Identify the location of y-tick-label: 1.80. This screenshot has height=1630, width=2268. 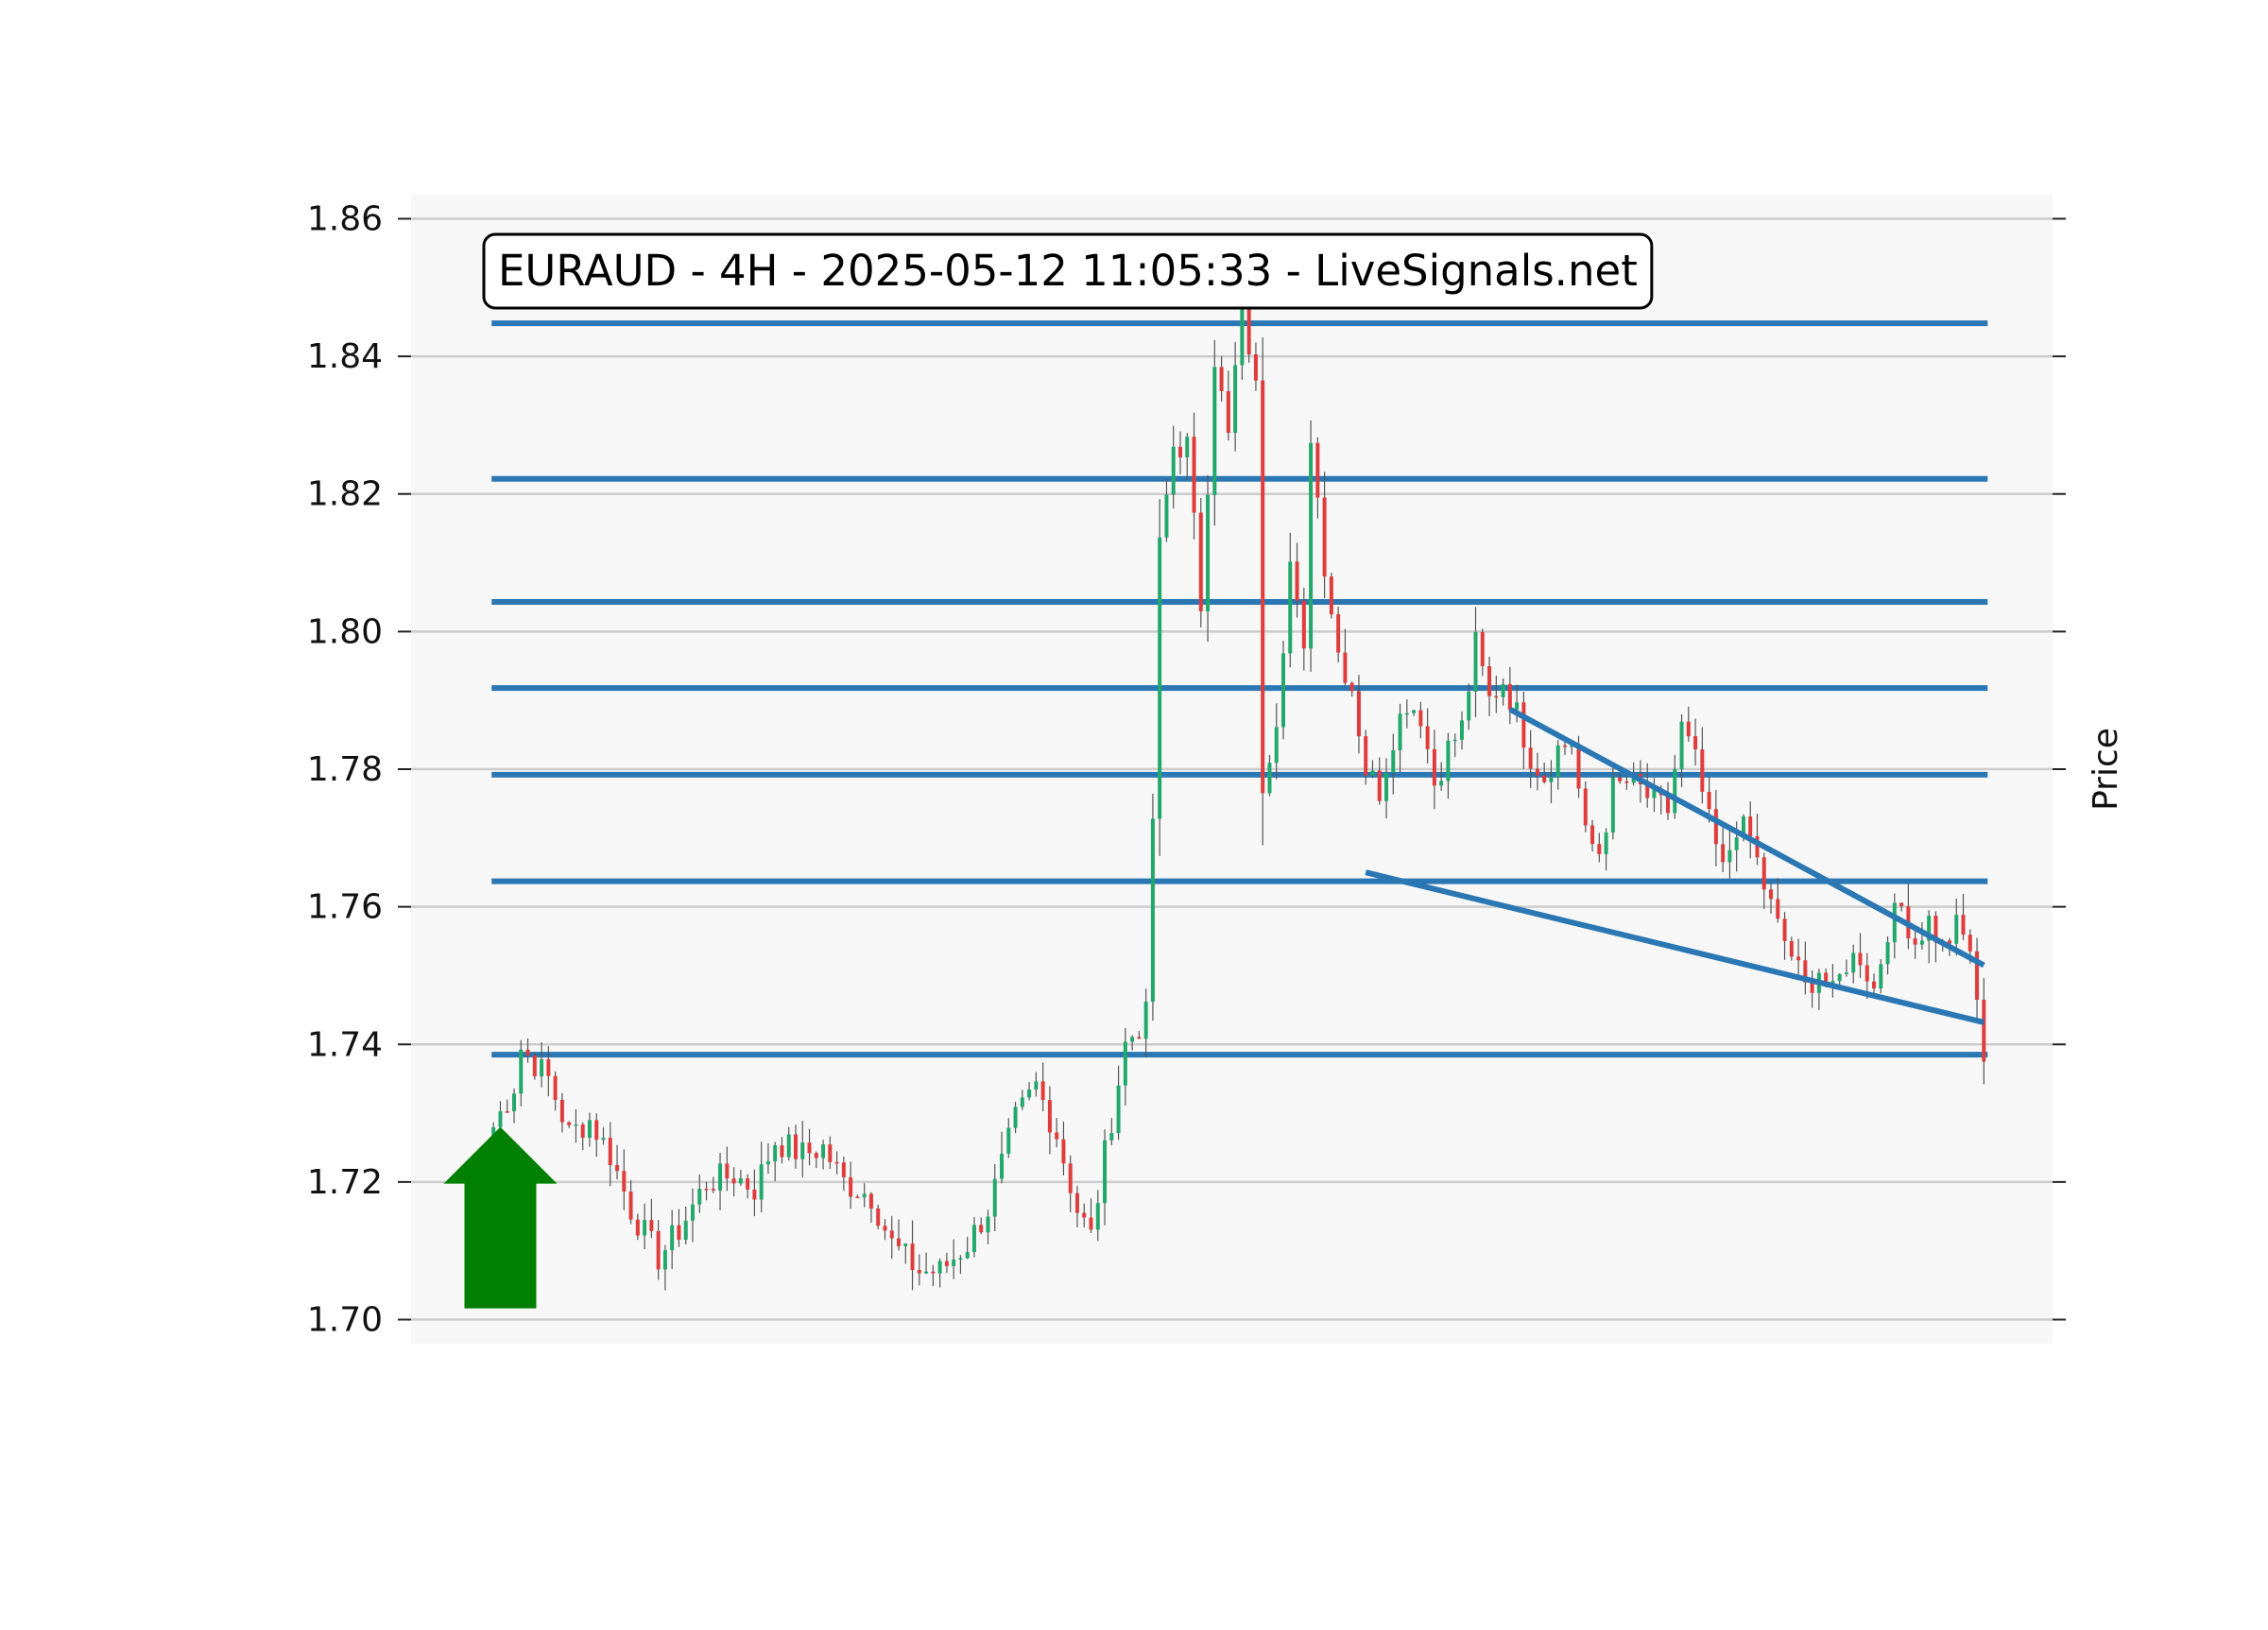
(345, 632).